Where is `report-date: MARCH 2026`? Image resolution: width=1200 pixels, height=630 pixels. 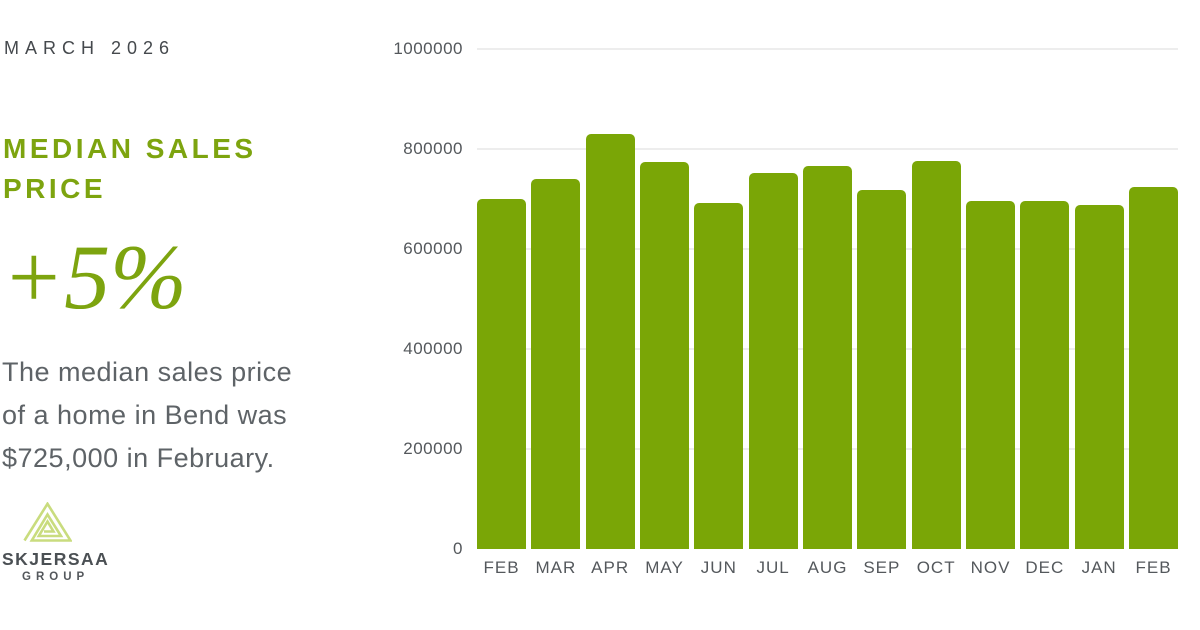
report-date: MARCH 2026 is located at coordinates (90, 48).